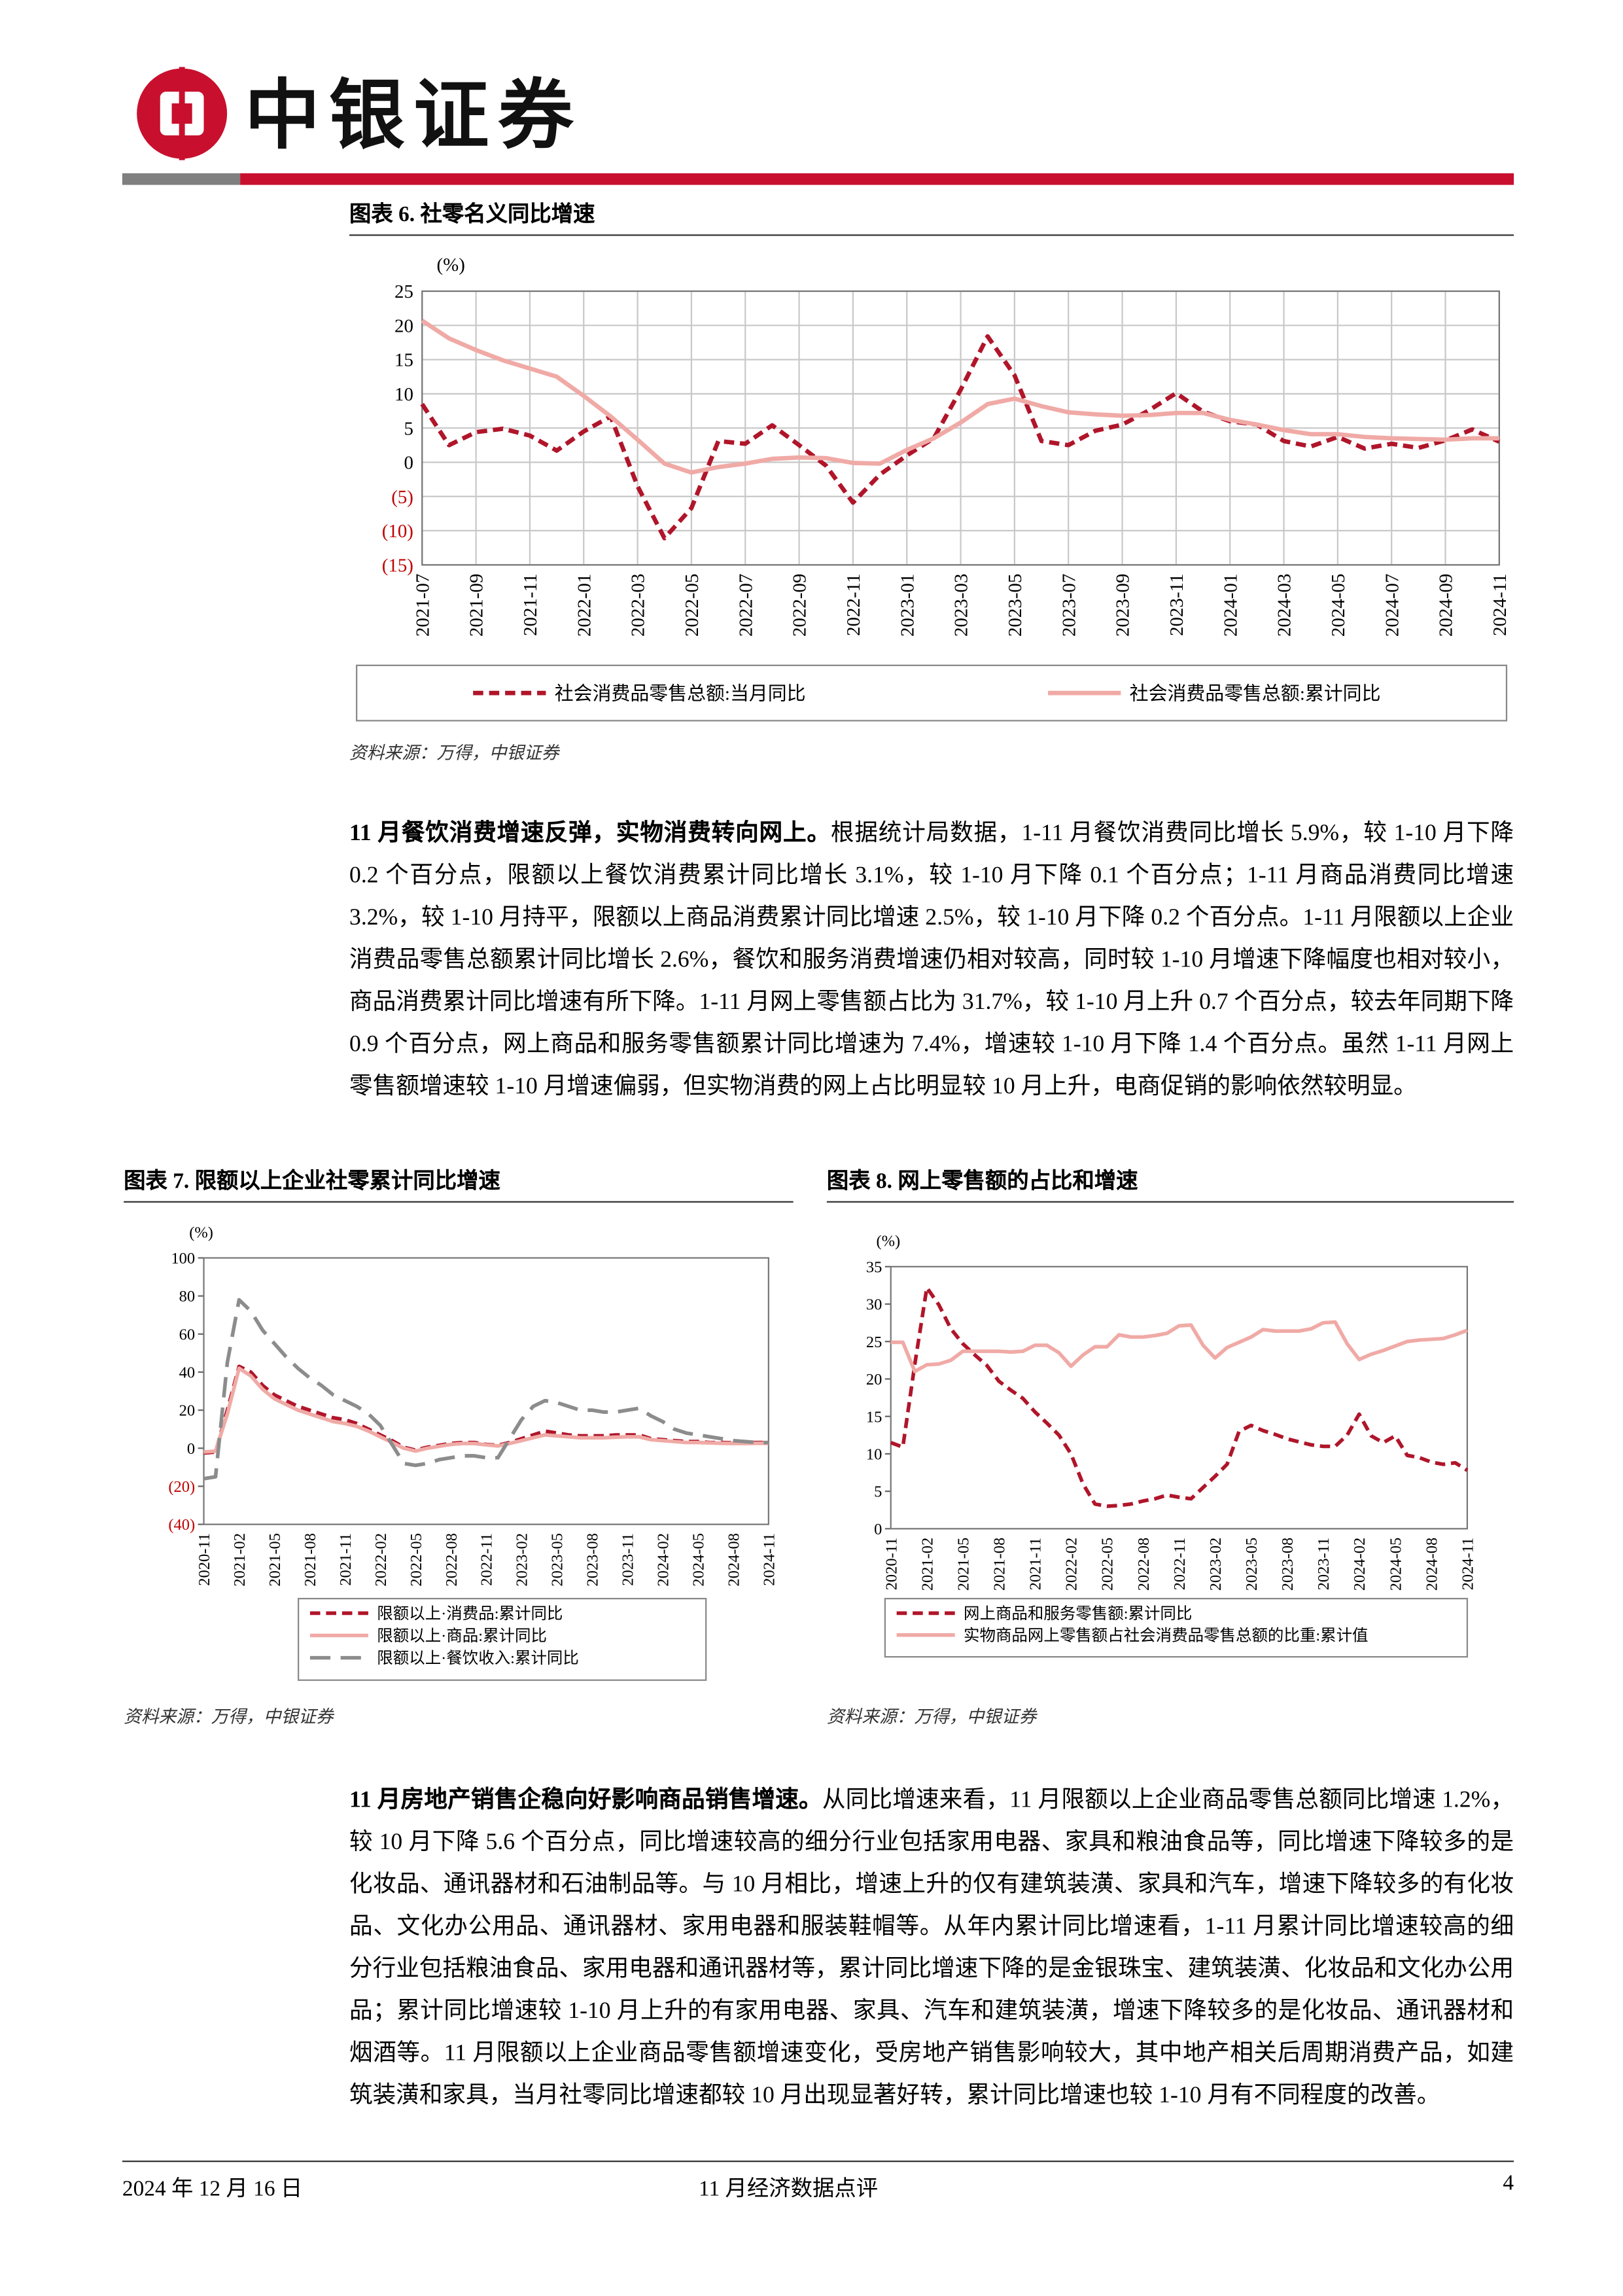 The image size is (1623, 2296). Describe the element at coordinates (1170, 1184) in the screenshot. I see `chart-title: 图表 8. 网上零售额的占比和增速` at that location.